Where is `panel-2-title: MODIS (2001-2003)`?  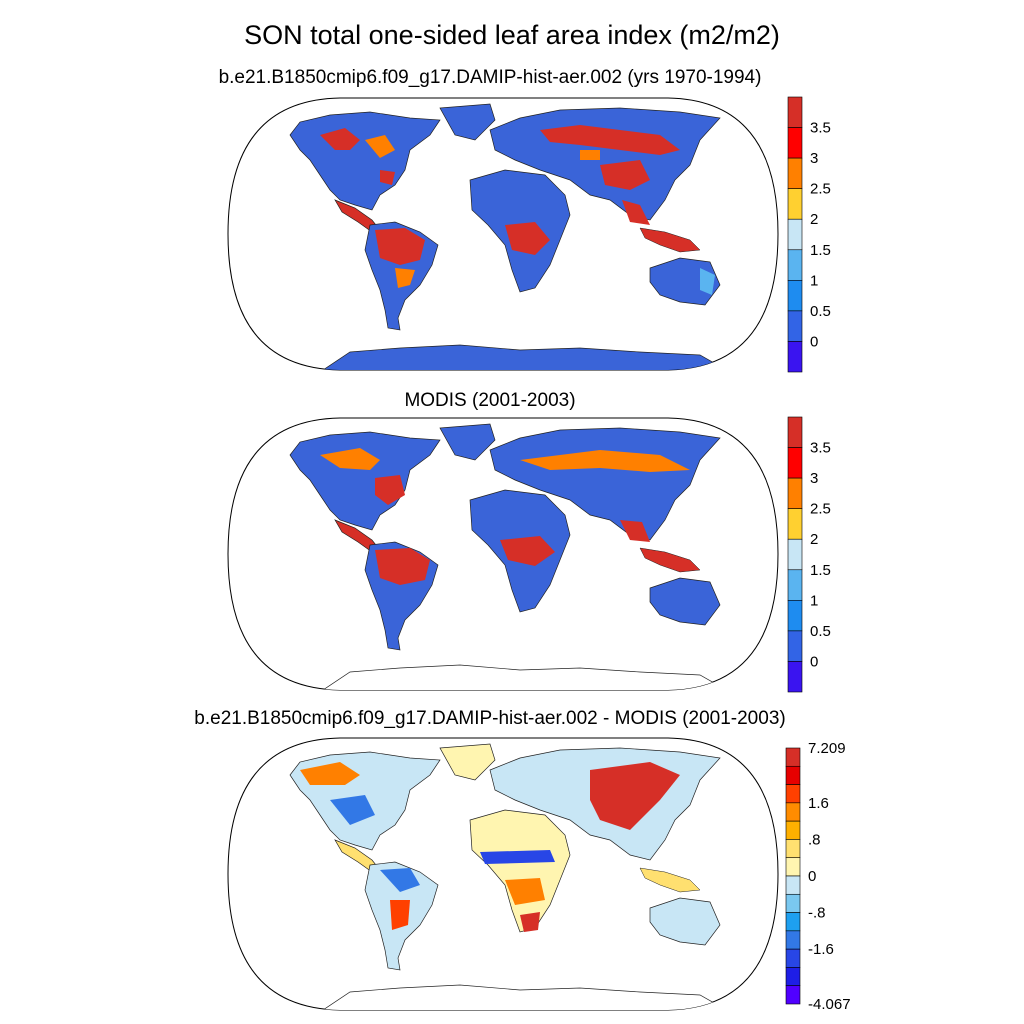
panel-2-title: MODIS (2001-2003) is located at coordinates (490, 400).